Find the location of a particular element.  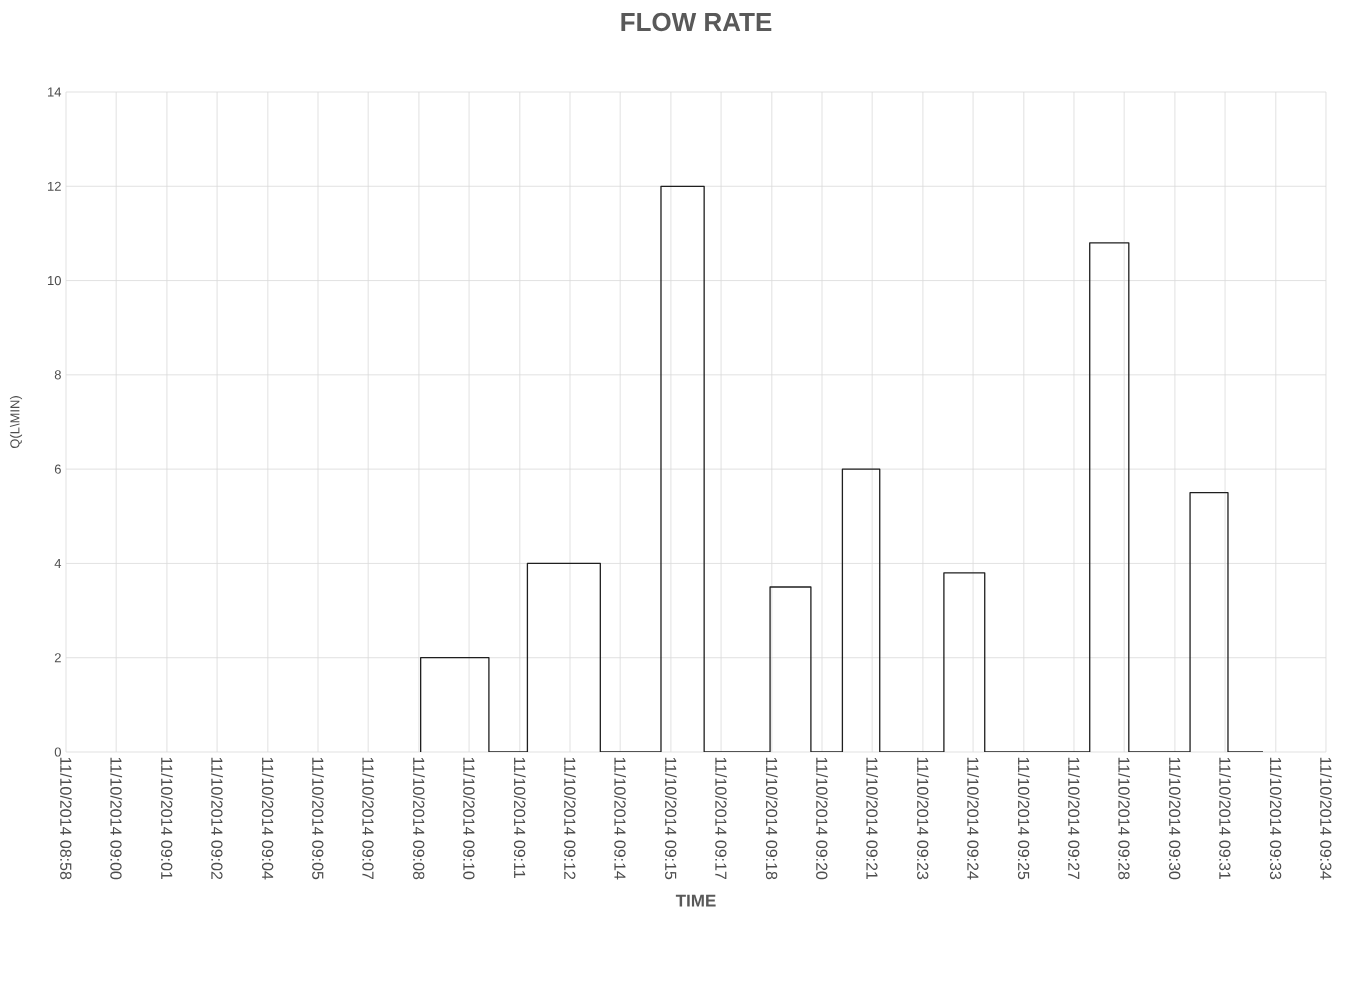

x-tick-label: 11/10/2014 09:15 is located at coordinates (671, 818).